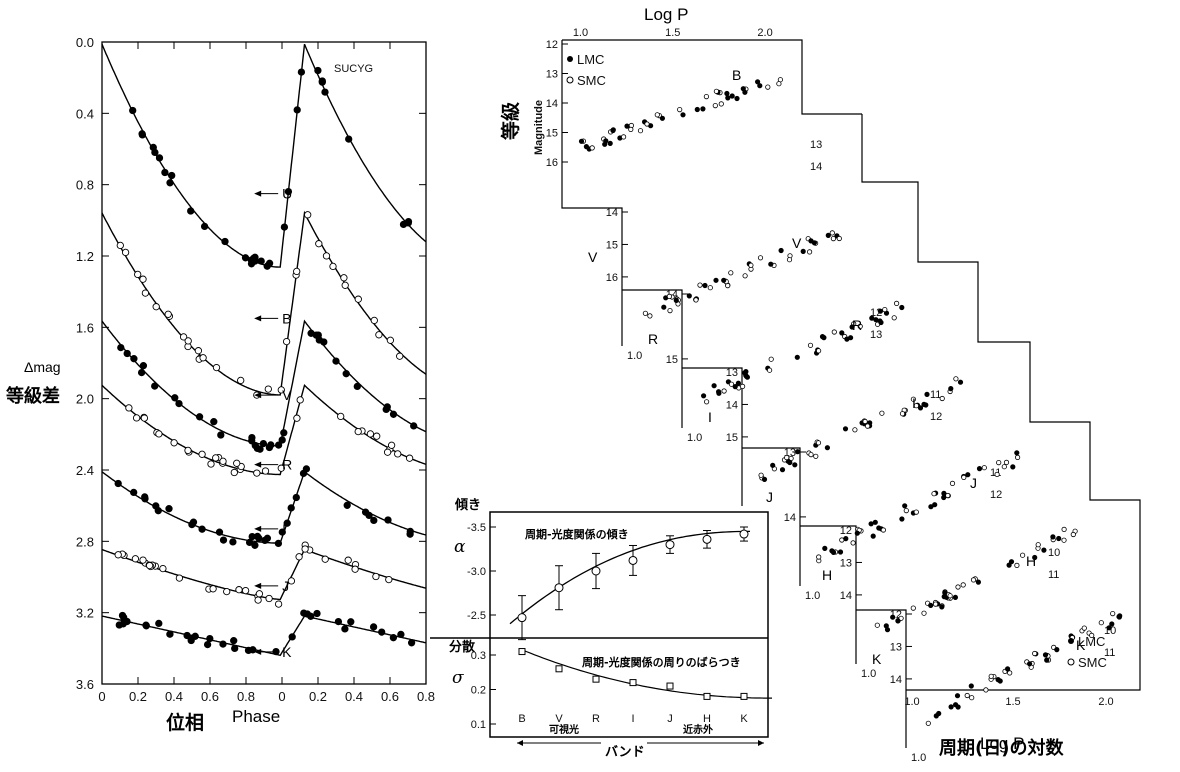 The width and height of the screenshot is (1180, 772). What do you see at coordinates (973, 483) in the screenshot?
I see `panel-band-label: J` at bounding box center [973, 483].